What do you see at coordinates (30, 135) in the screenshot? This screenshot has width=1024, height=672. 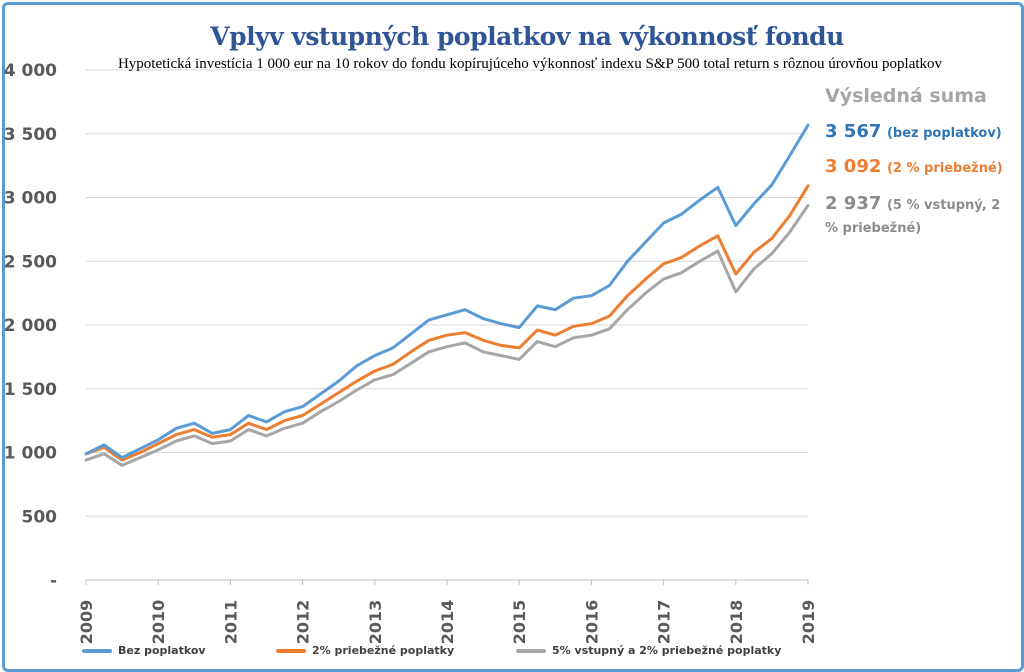 I see `y-tick-label: 3 500` at bounding box center [30, 135].